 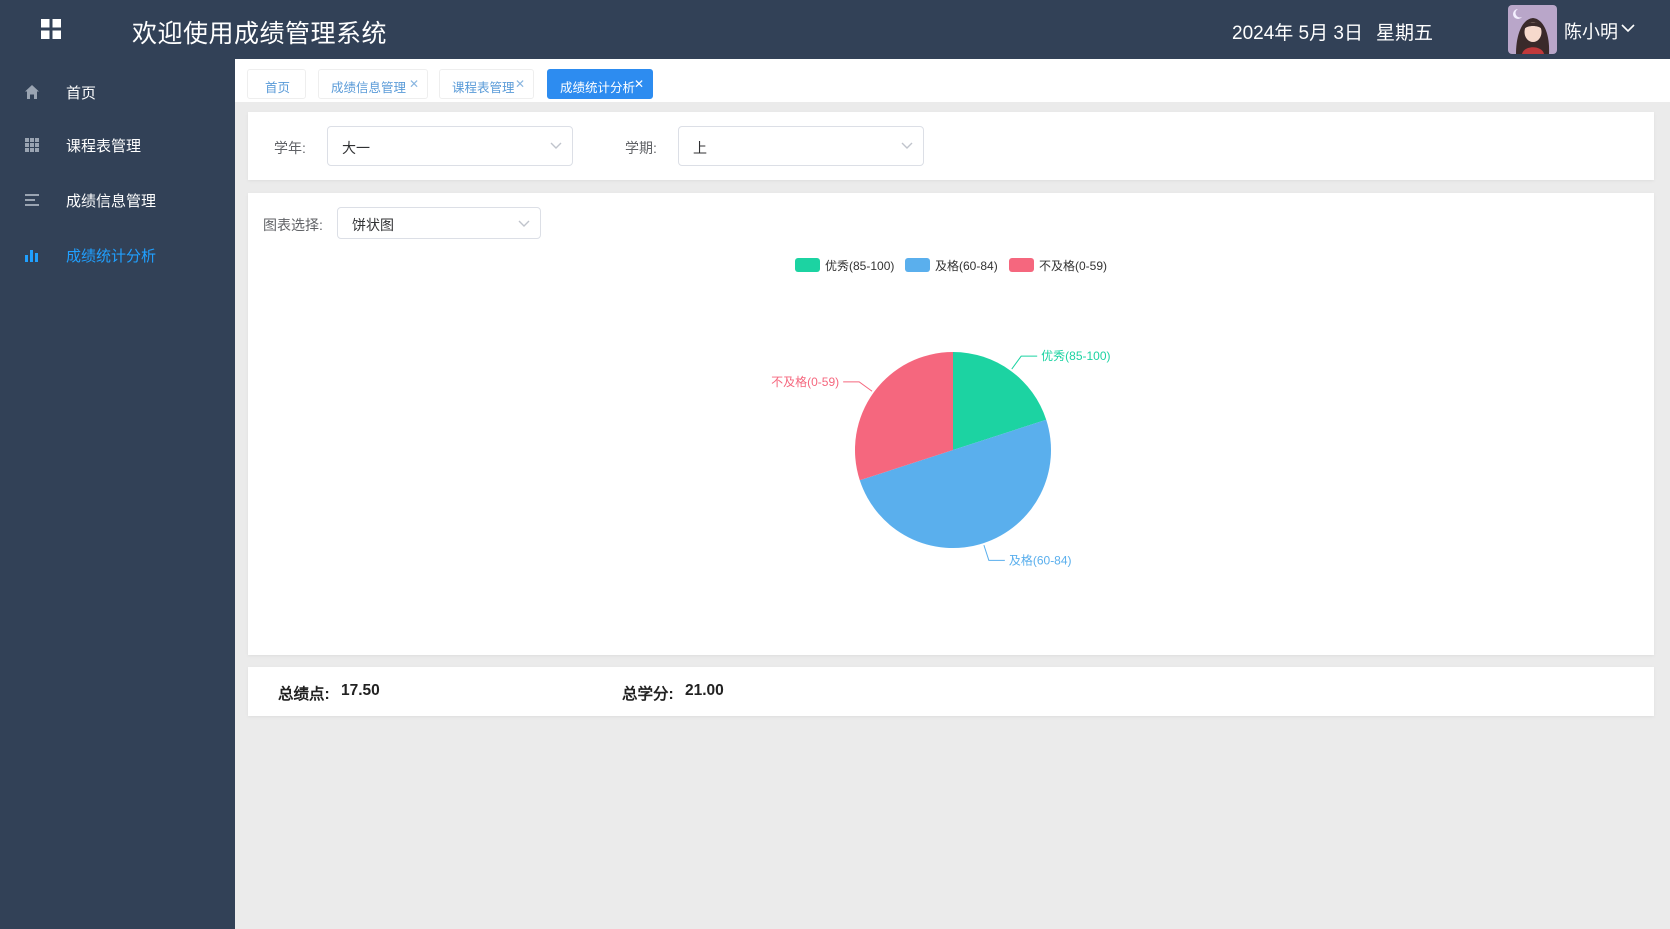 I want to click on pie-slice-excellent, so click(x=1000, y=401).